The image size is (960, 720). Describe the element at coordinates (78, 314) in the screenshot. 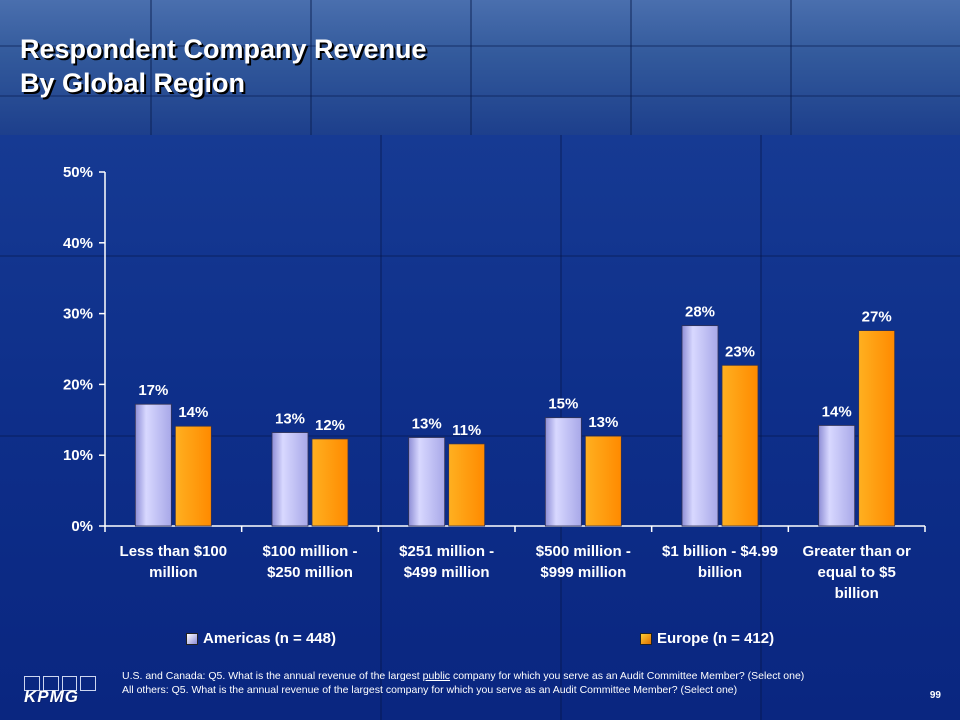

I see `y-tick-label: 30%` at that location.